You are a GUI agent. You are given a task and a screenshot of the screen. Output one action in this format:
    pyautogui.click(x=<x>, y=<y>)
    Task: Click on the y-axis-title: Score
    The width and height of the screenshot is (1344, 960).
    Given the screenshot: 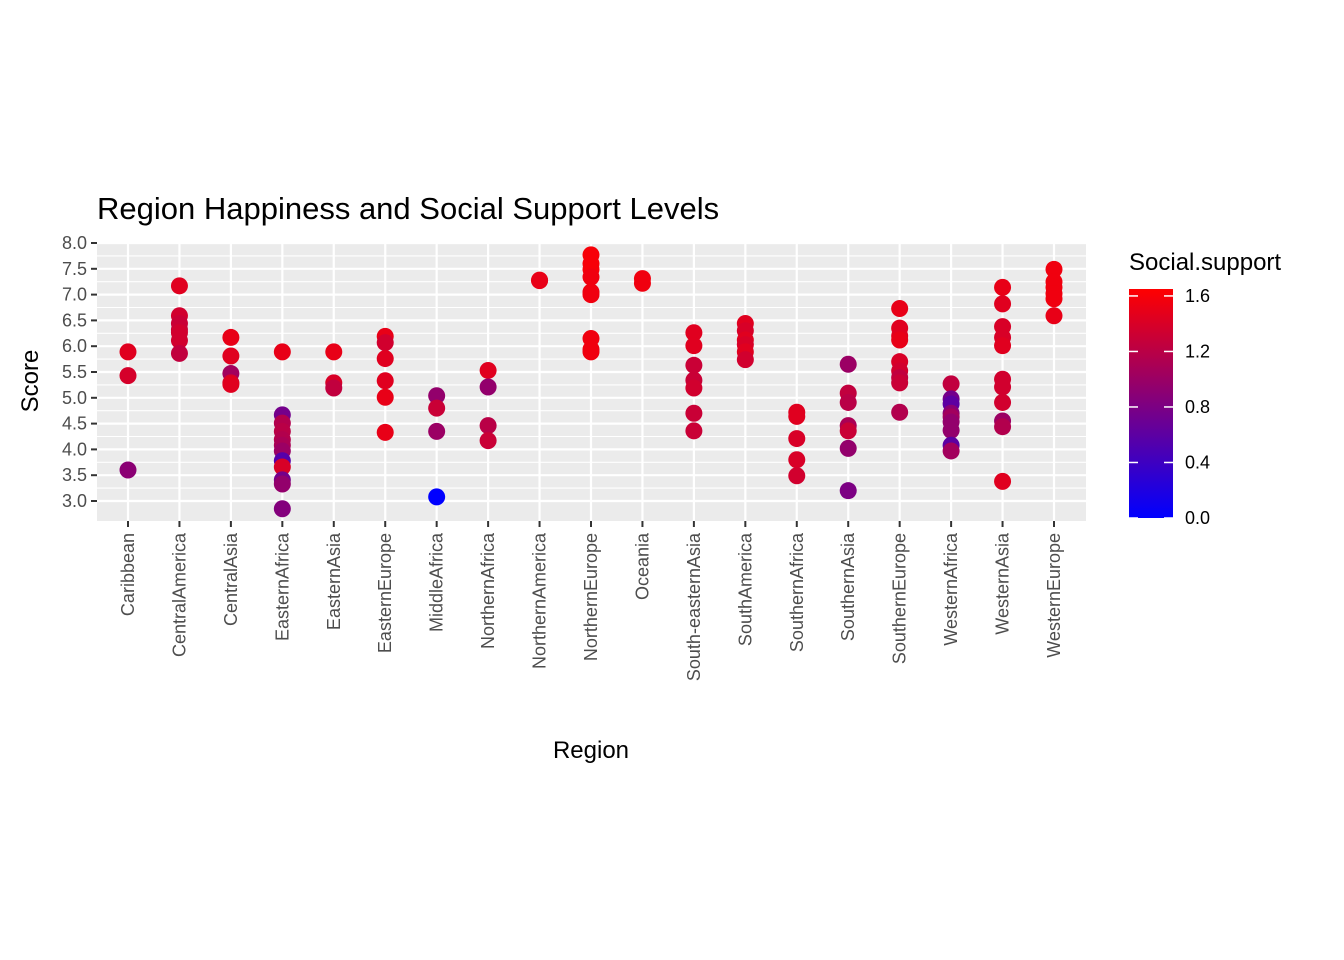 What is the action you would take?
    pyautogui.click(x=30, y=381)
    